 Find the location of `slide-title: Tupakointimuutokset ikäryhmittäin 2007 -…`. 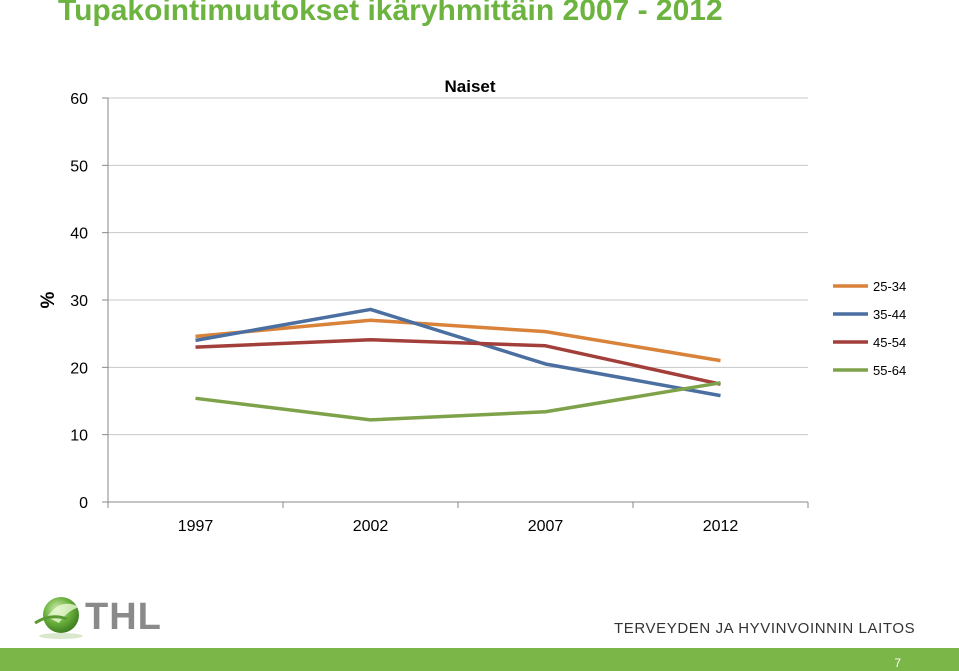

slide-title: Tupakointimuutokset ikäryhmittäin 2007 -… is located at coordinates (390, 13).